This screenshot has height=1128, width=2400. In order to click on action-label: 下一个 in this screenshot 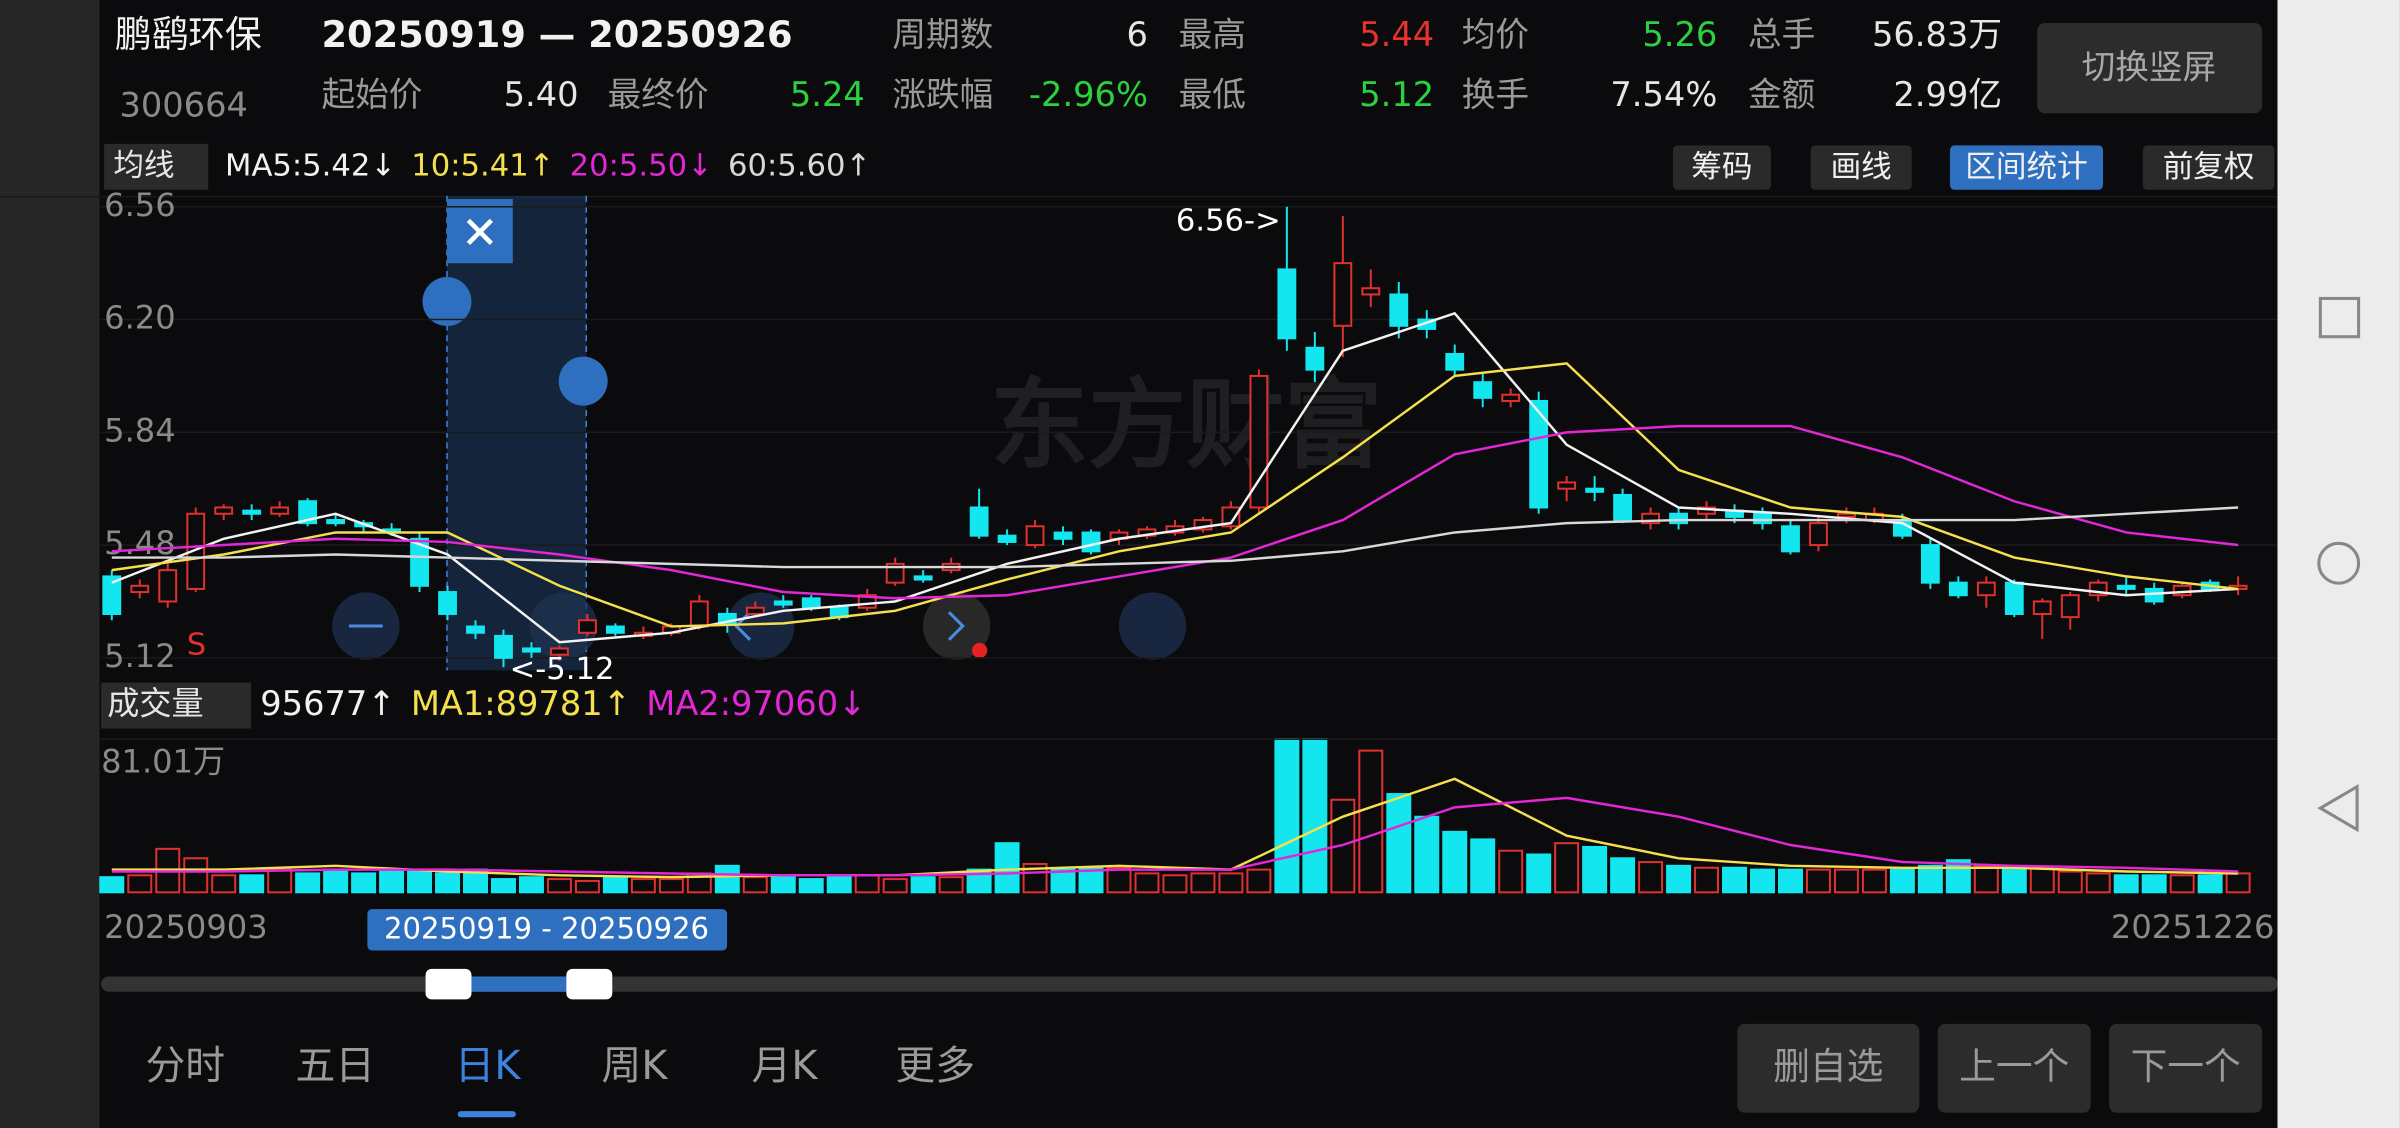, I will do `click(2186, 1066)`.